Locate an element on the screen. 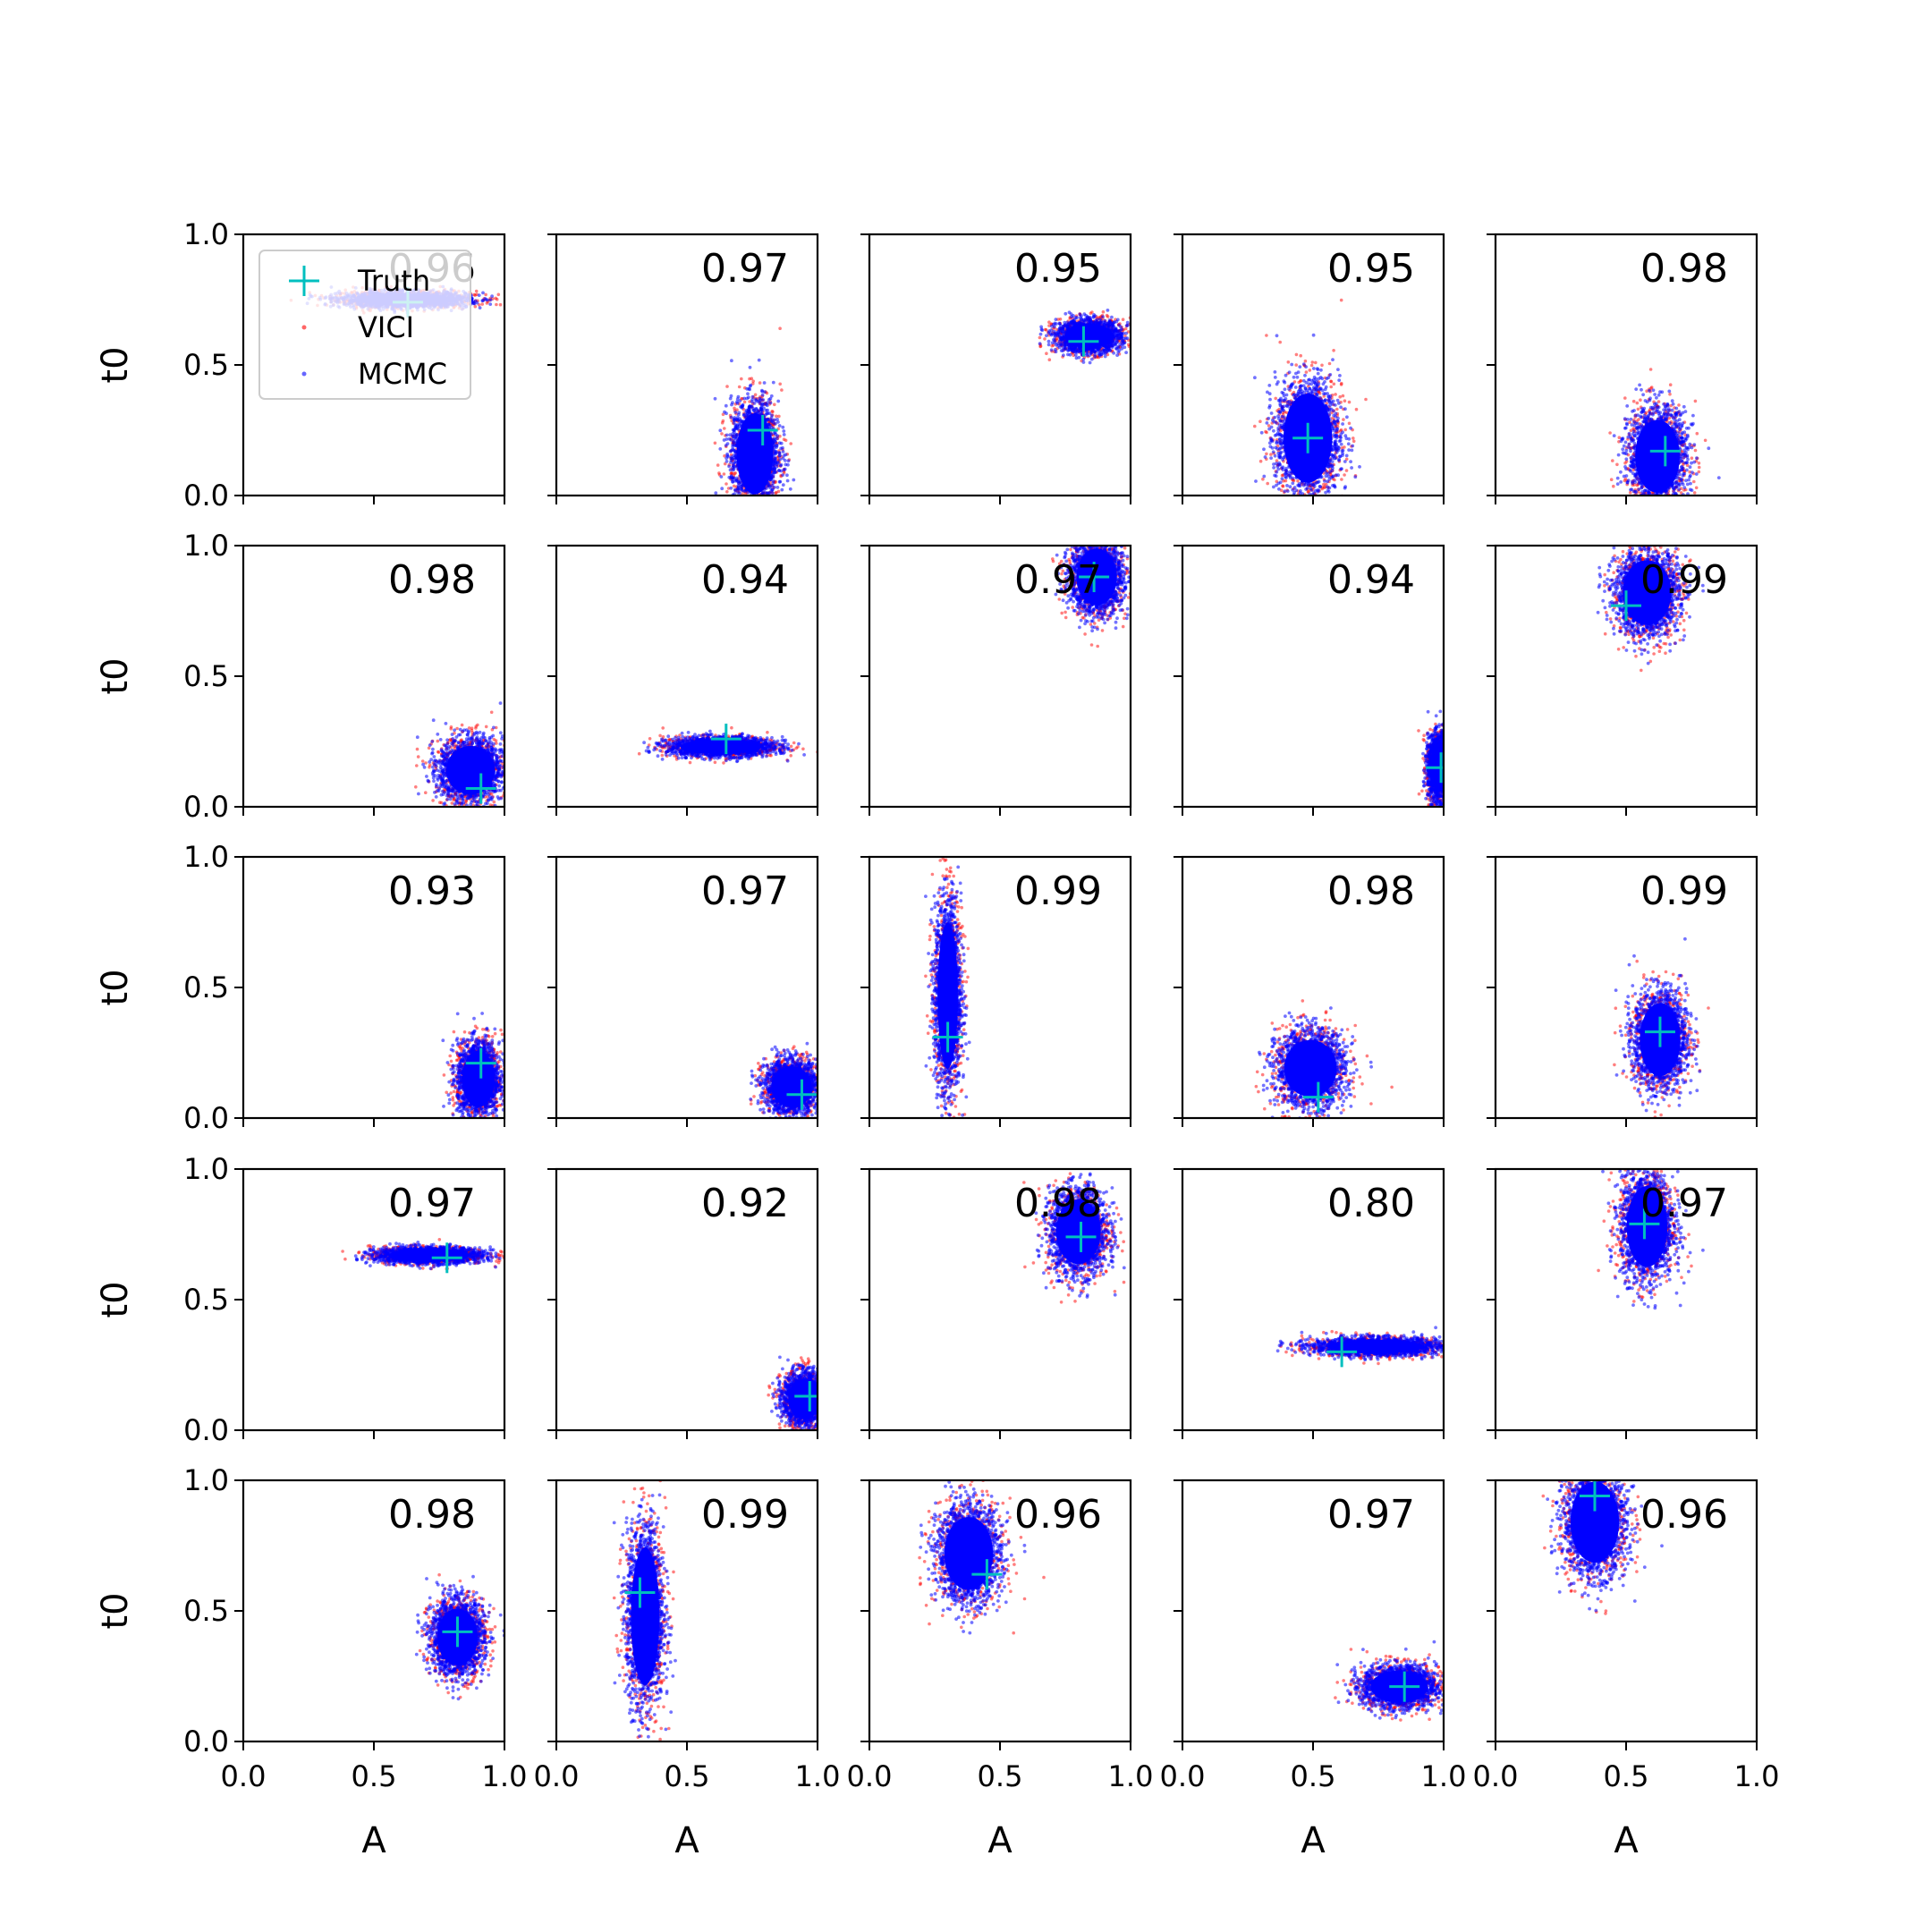 The width and height of the screenshot is (1932, 1932). panel-3: 0.95 is located at coordinates (996, 368).